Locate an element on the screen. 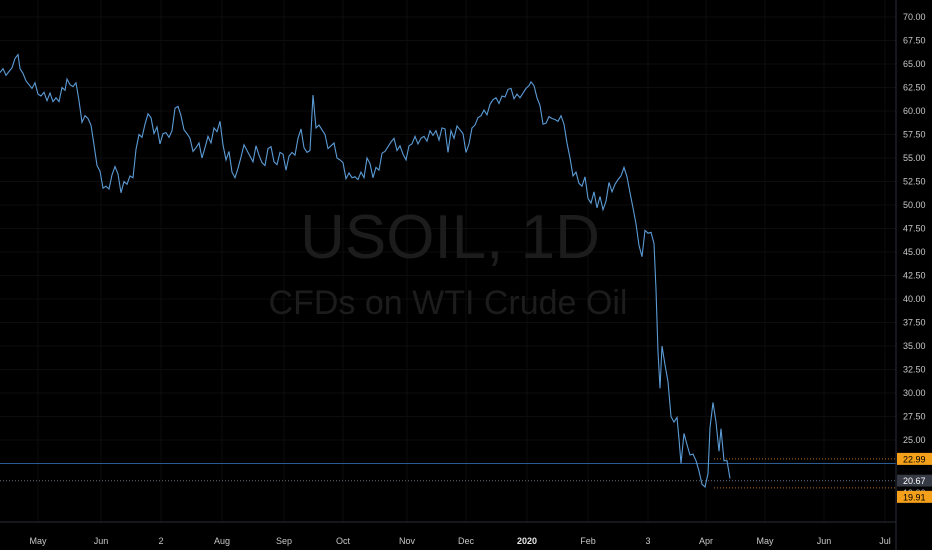 This screenshot has width=932, height=550. price-tick-label: 70.00 is located at coordinates (914, 17).